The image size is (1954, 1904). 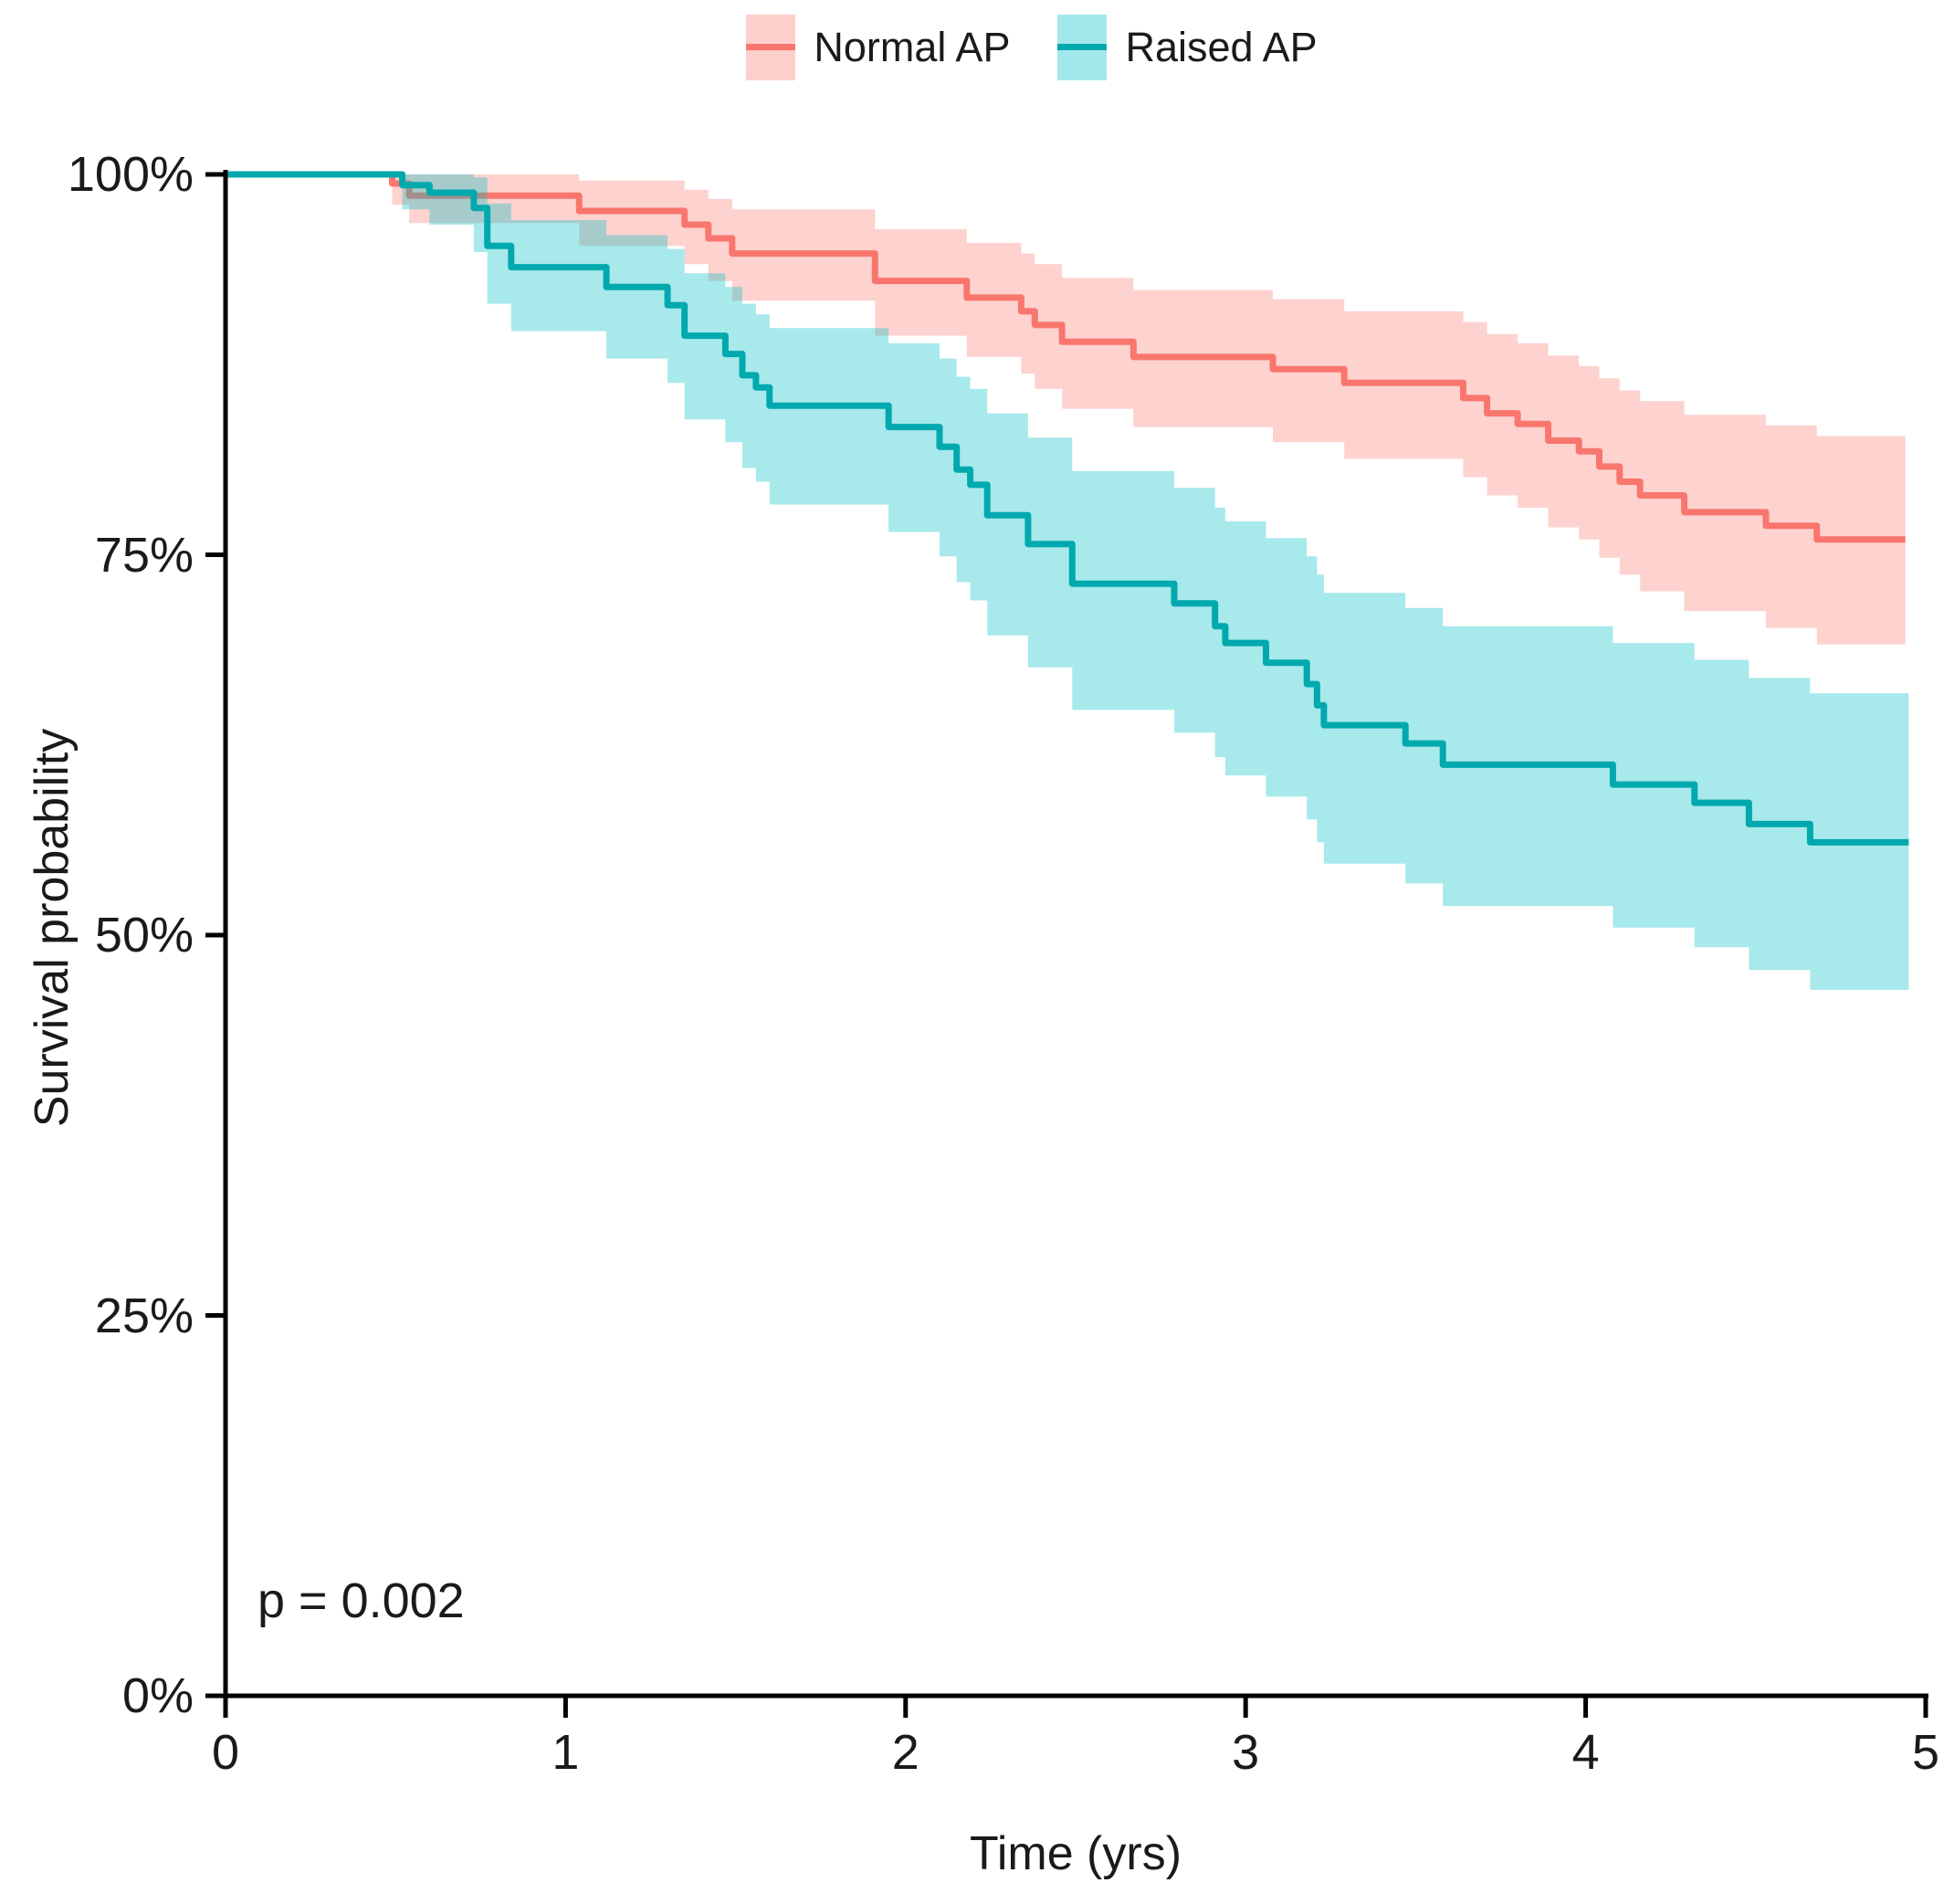 I want to click on x-tick-label: 4, so click(x=1585, y=1753).